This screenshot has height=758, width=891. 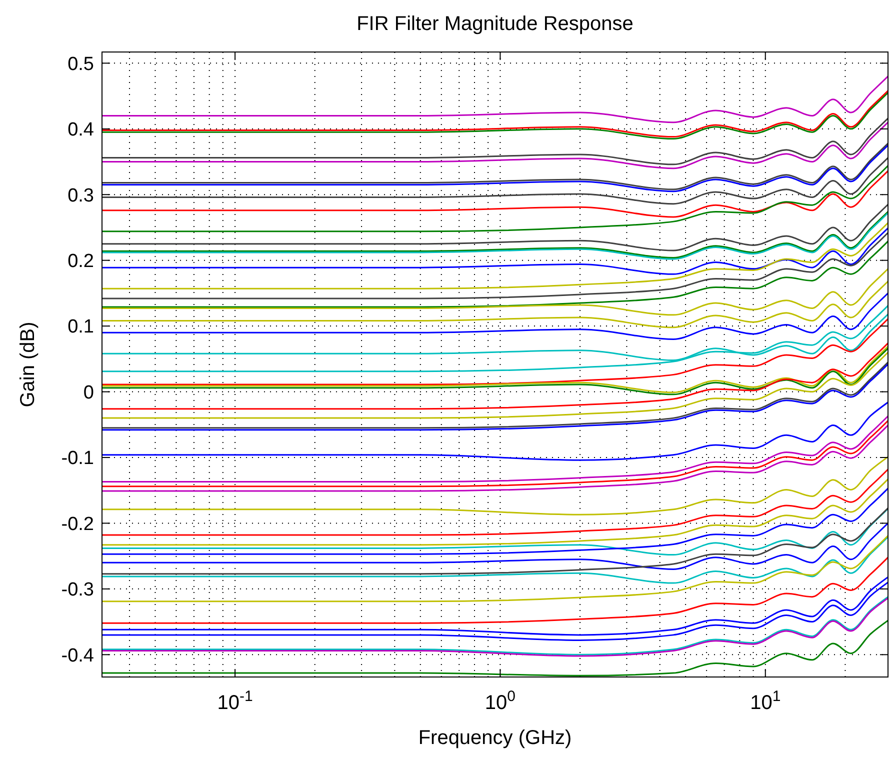 What do you see at coordinates (495, 738) in the screenshot?
I see `x-axis-title: Frequency (GHz)` at bounding box center [495, 738].